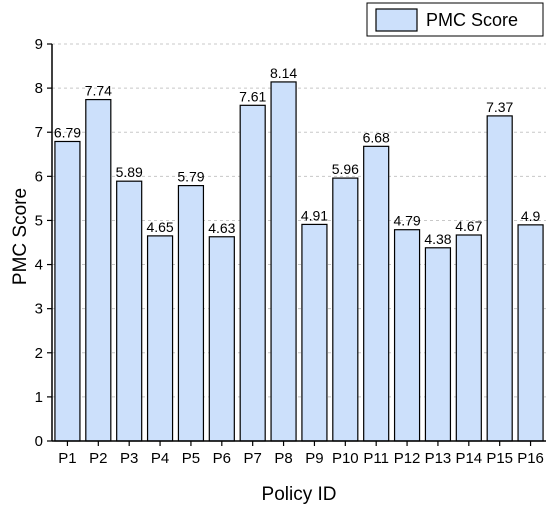  What do you see at coordinates (39, 176) in the screenshot?
I see `y-tick-label: 6` at bounding box center [39, 176].